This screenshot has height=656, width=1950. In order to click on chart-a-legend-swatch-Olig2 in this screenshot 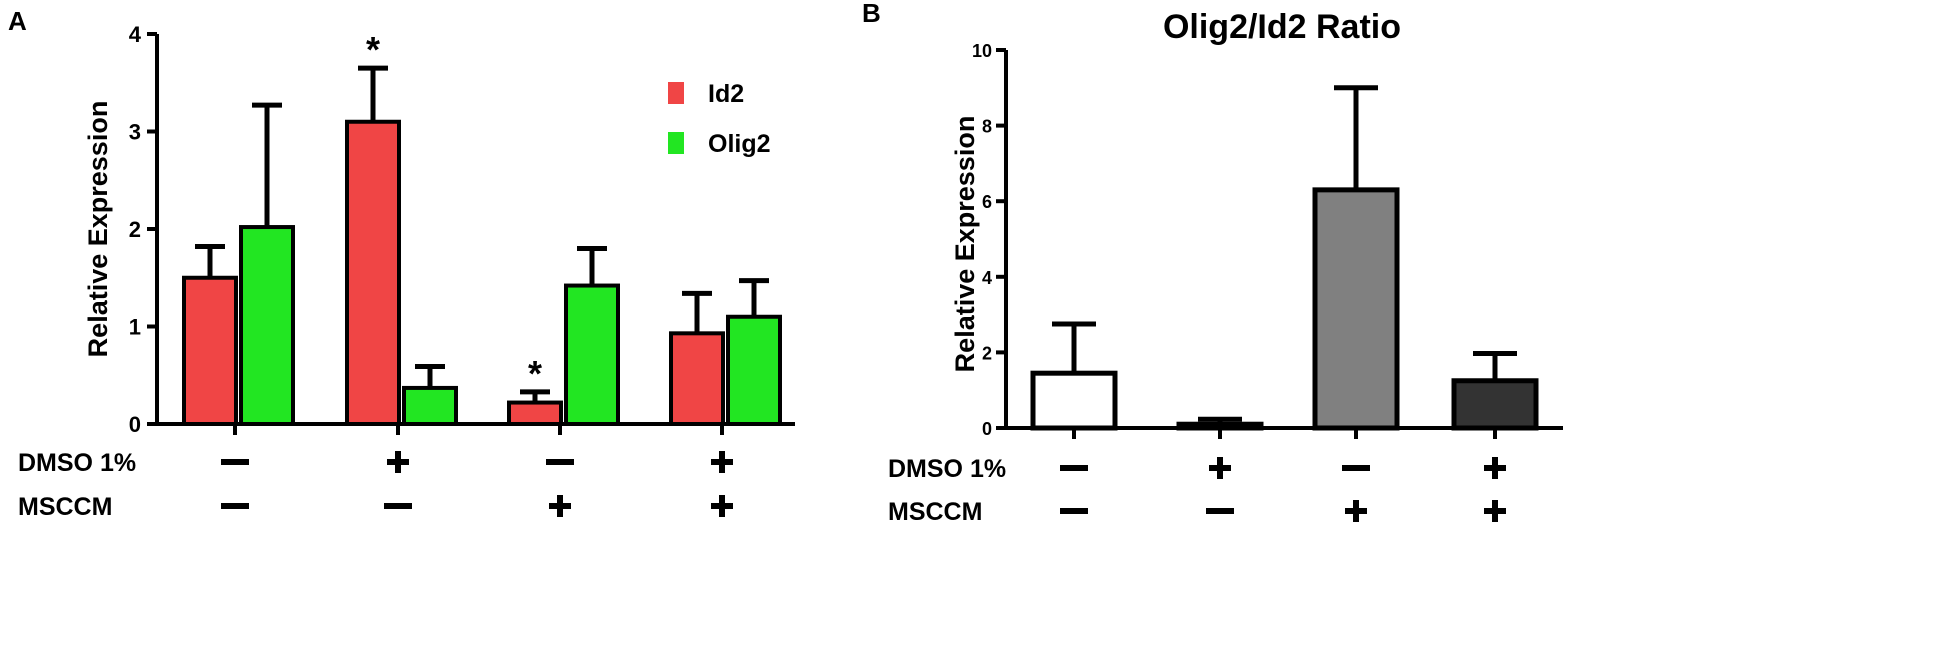, I will do `click(676, 143)`.